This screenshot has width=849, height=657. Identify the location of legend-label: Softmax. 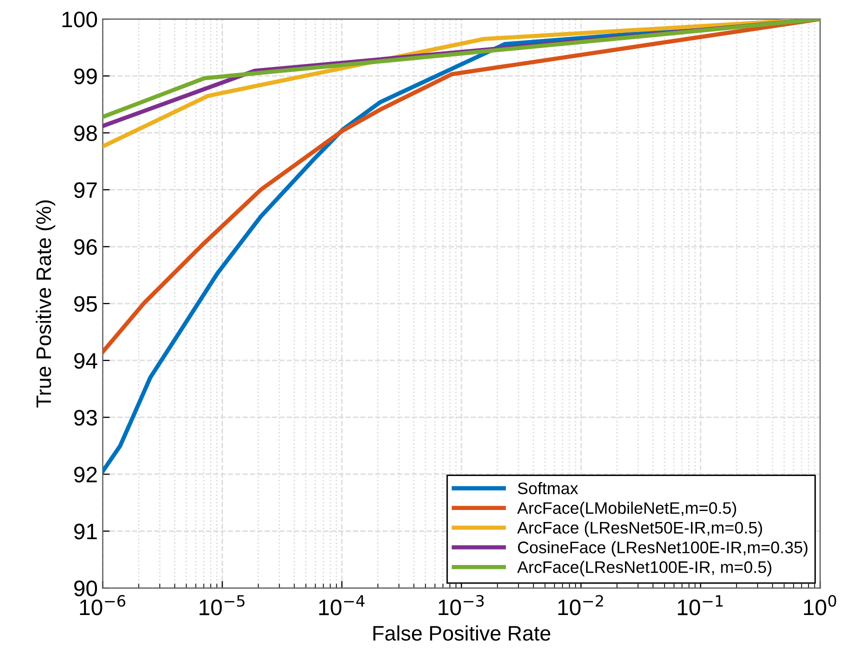
(548, 488).